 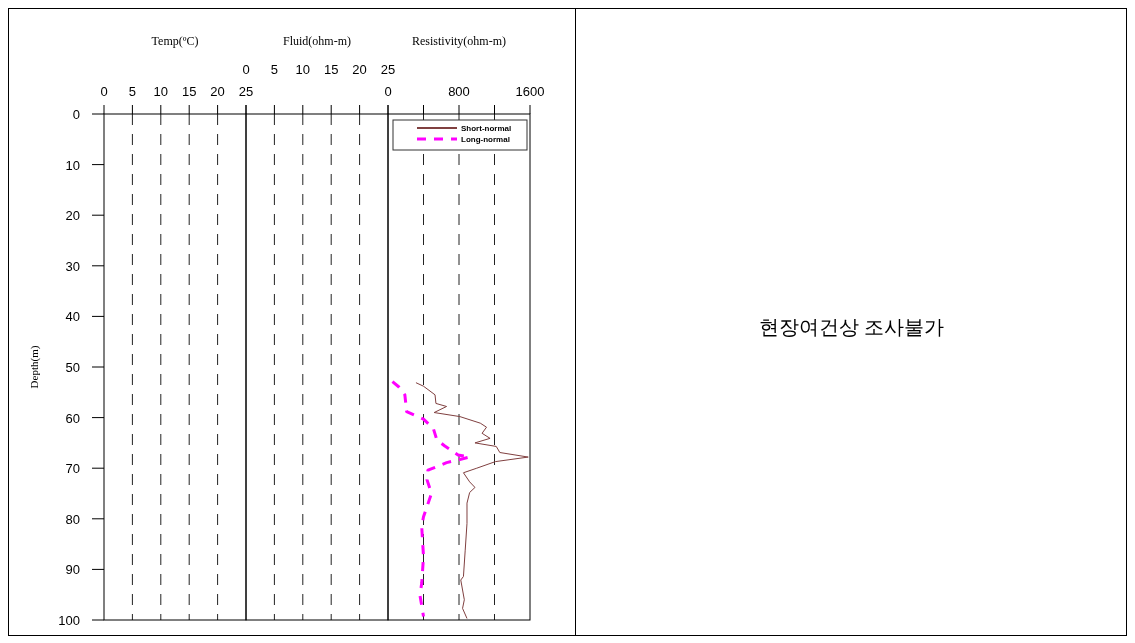 What do you see at coordinates (72, 367) in the screenshot?
I see `y-tick-label: 50` at bounding box center [72, 367].